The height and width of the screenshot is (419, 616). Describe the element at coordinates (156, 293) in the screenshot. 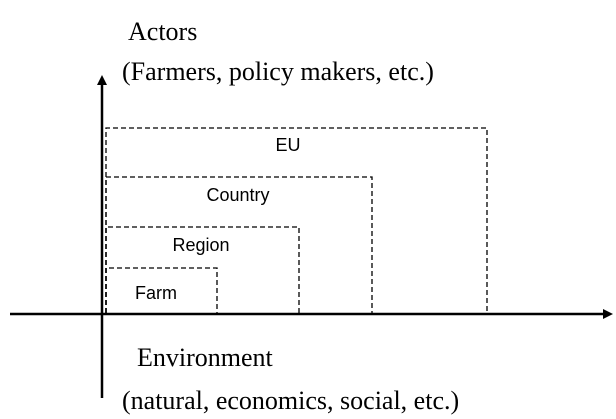

I see `level-label: Farm` at that location.